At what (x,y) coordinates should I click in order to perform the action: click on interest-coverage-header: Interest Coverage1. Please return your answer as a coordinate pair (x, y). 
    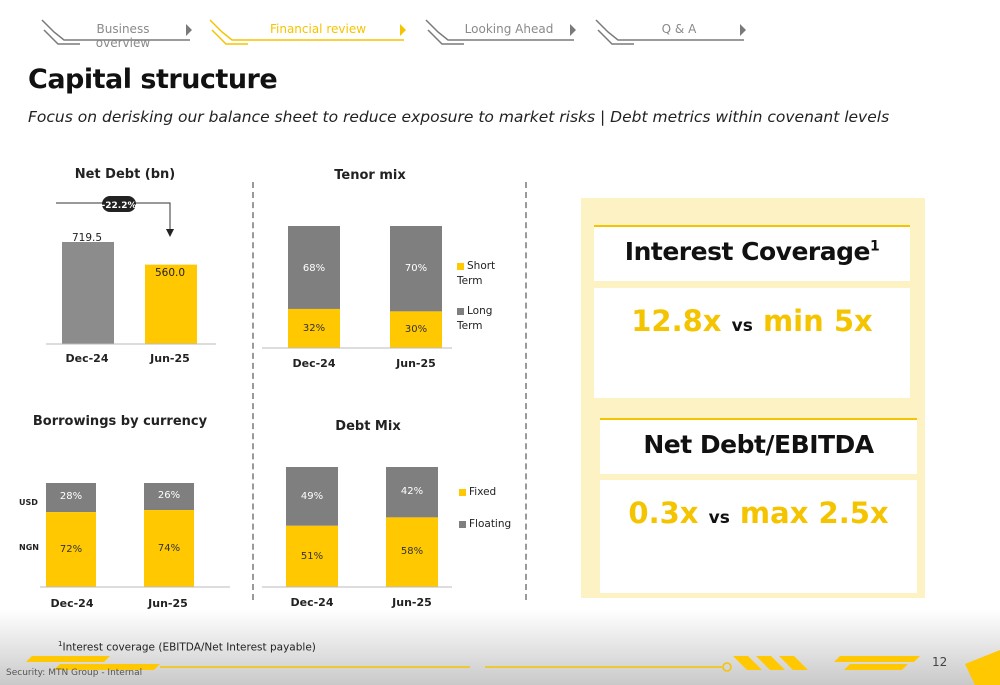
    Looking at the image, I should click on (752, 253).